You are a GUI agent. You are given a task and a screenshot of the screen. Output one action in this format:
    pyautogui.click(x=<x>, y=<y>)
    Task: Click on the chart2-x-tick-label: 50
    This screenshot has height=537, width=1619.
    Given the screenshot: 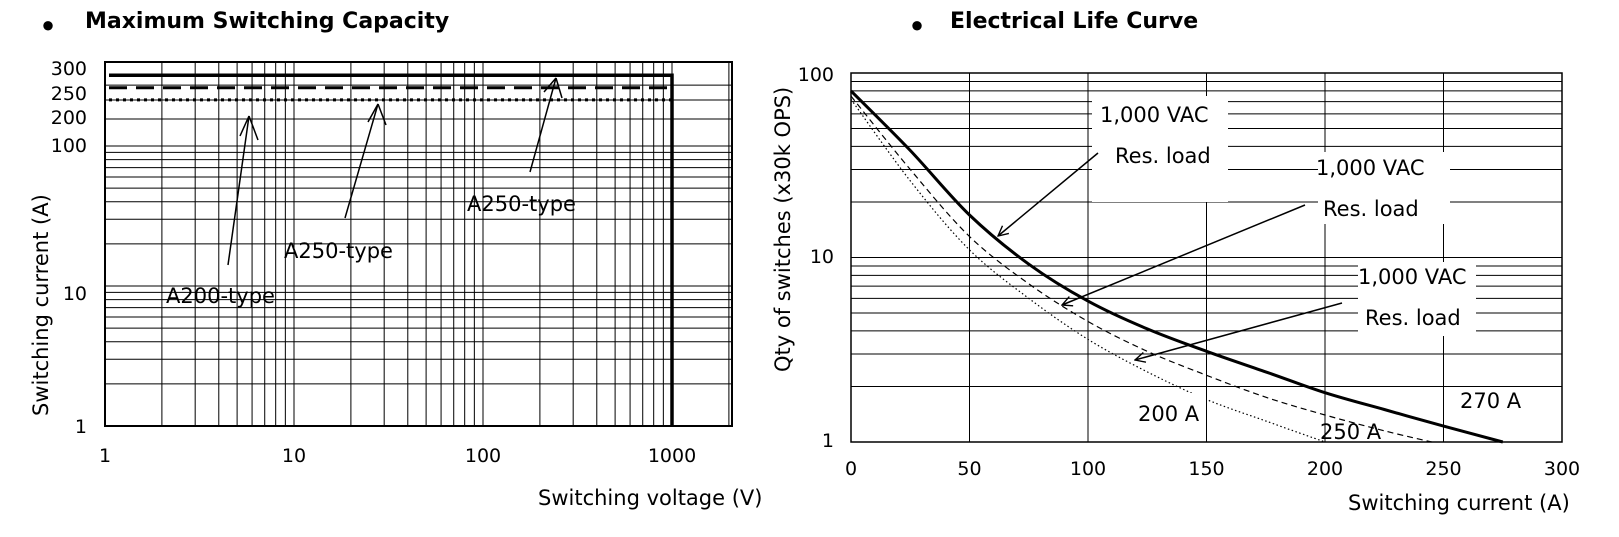 What is the action you would take?
    pyautogui.click(x=969, y=469)
    